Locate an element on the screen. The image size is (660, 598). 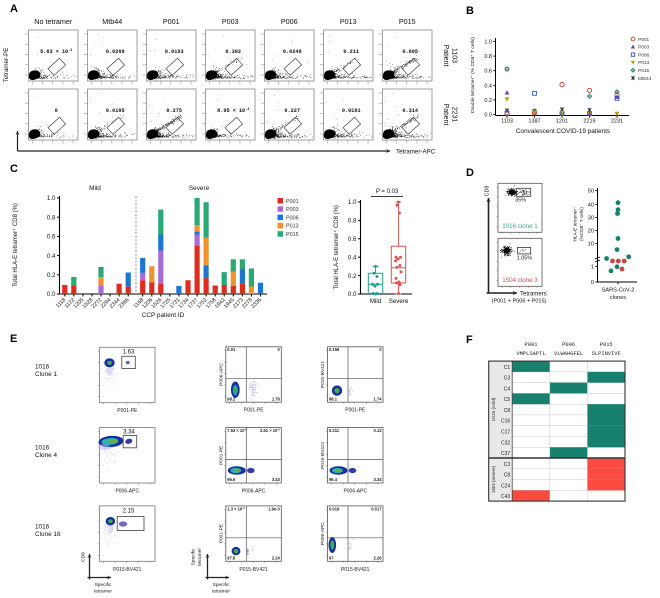
svg-text: E is located at coordinates (13, 339).